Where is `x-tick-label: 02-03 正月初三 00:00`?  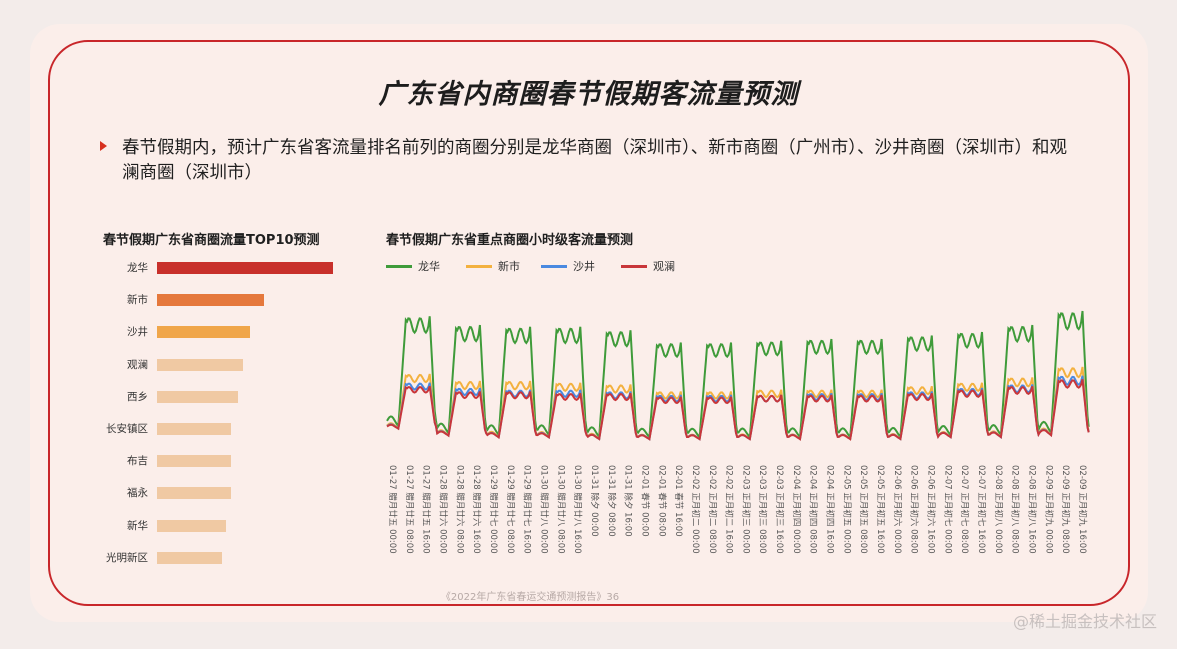 x-tick-label: 02-03 正月初三 00:00 is located at coordinates (745, 509).